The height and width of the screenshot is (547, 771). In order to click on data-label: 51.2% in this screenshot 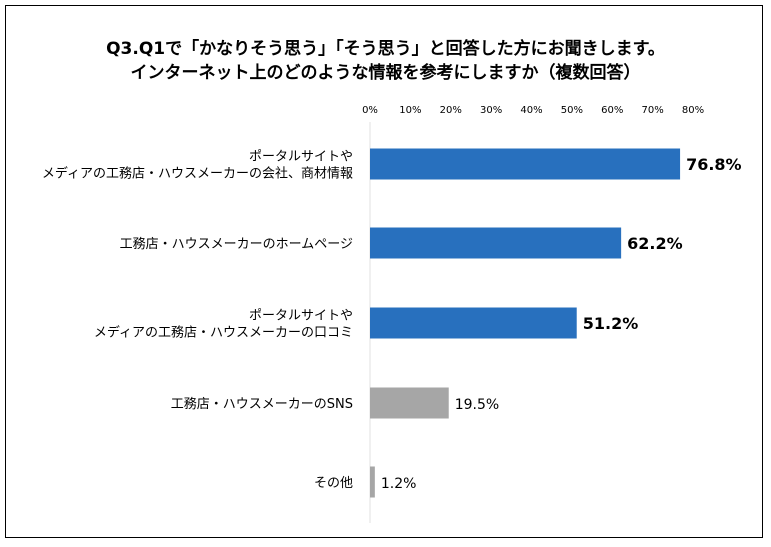, I will do `click(611, 323)`.